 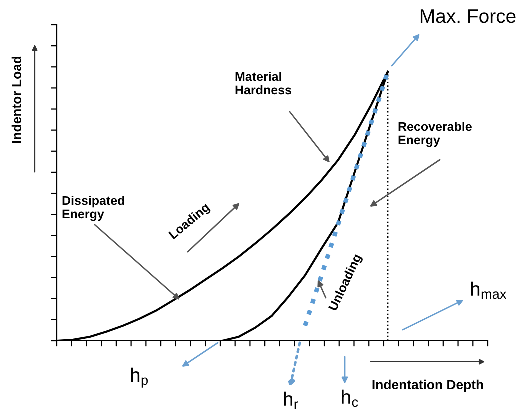 I want to click on y-axis-title: Indentor Load, so click(x=17, y=100).